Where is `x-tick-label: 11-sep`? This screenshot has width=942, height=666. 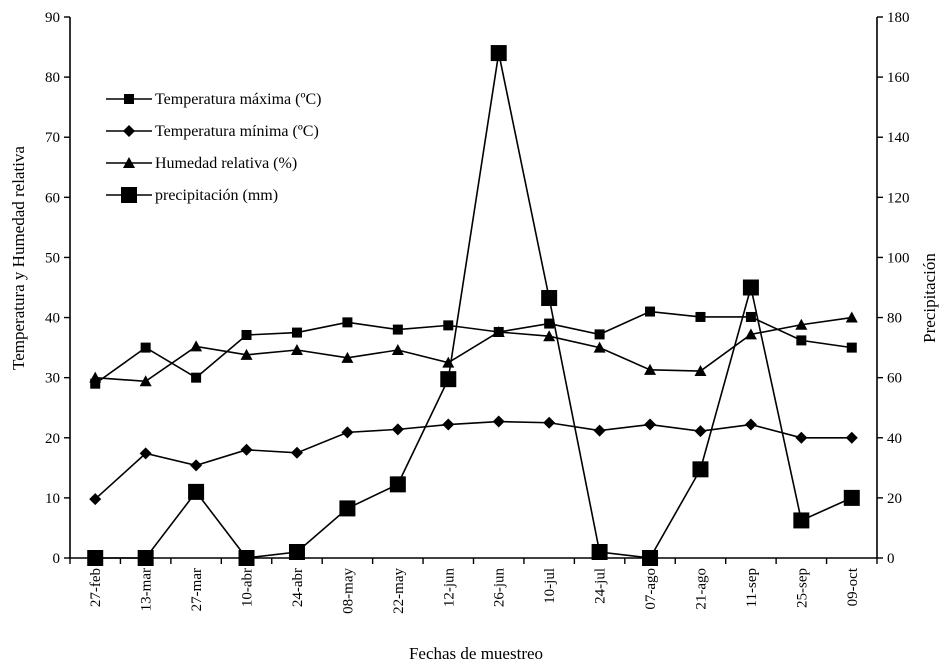
x-tick-label: 11-sep is located at coordinates (752, 587).